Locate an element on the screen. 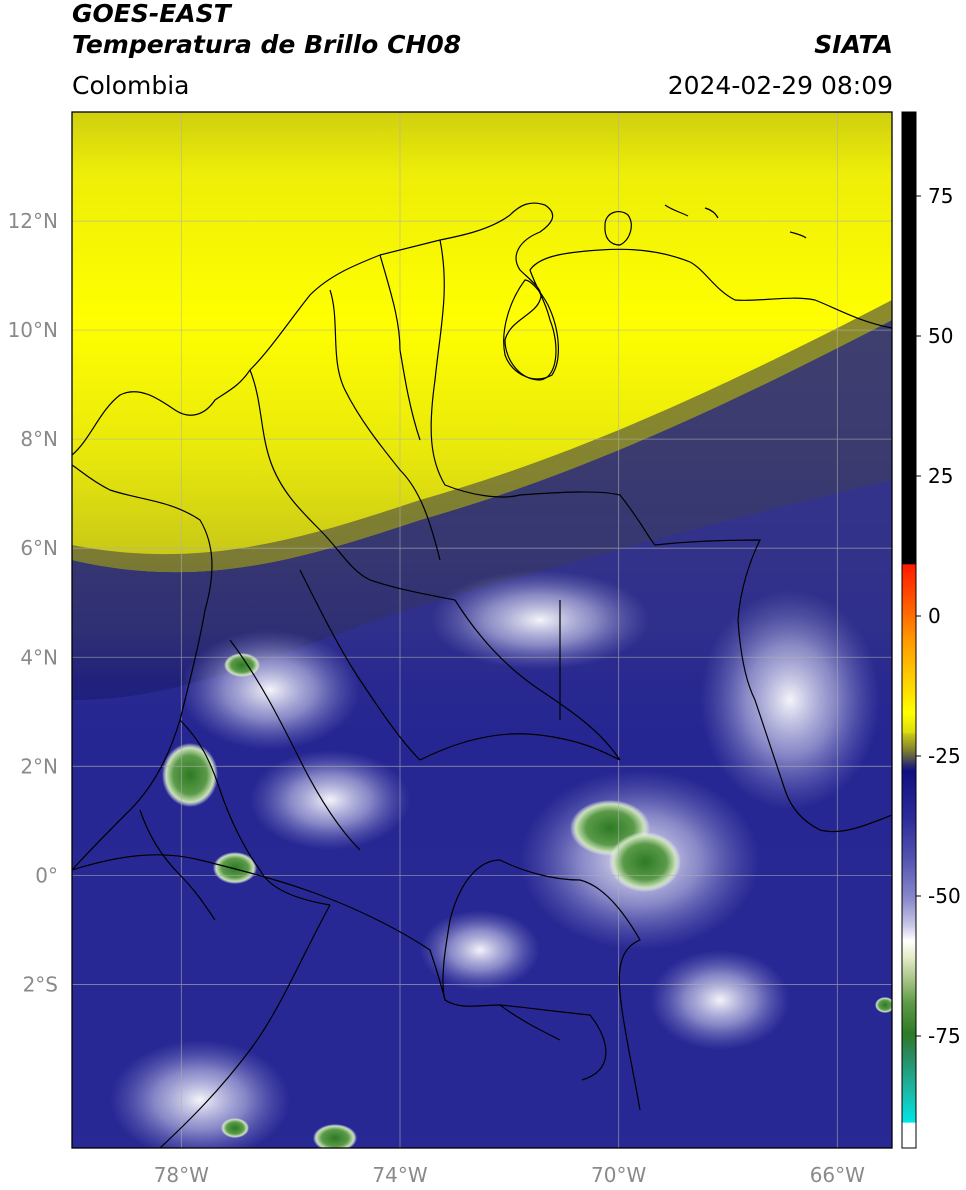 The height and width of the screenshot is (1190, 966). colorbar-tick-label: 25 is located at coordinates (940, 476).